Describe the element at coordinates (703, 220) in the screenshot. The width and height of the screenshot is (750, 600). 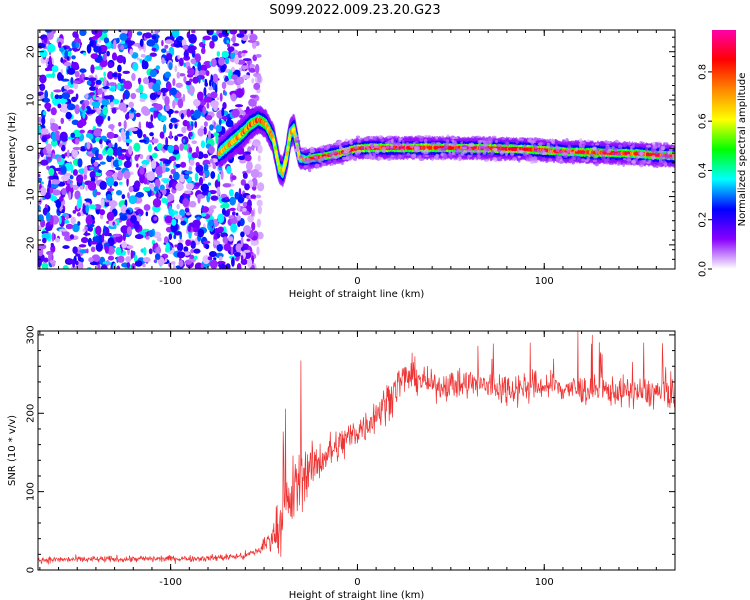
I see `colorbar-tick-label: 0.2` at that location.